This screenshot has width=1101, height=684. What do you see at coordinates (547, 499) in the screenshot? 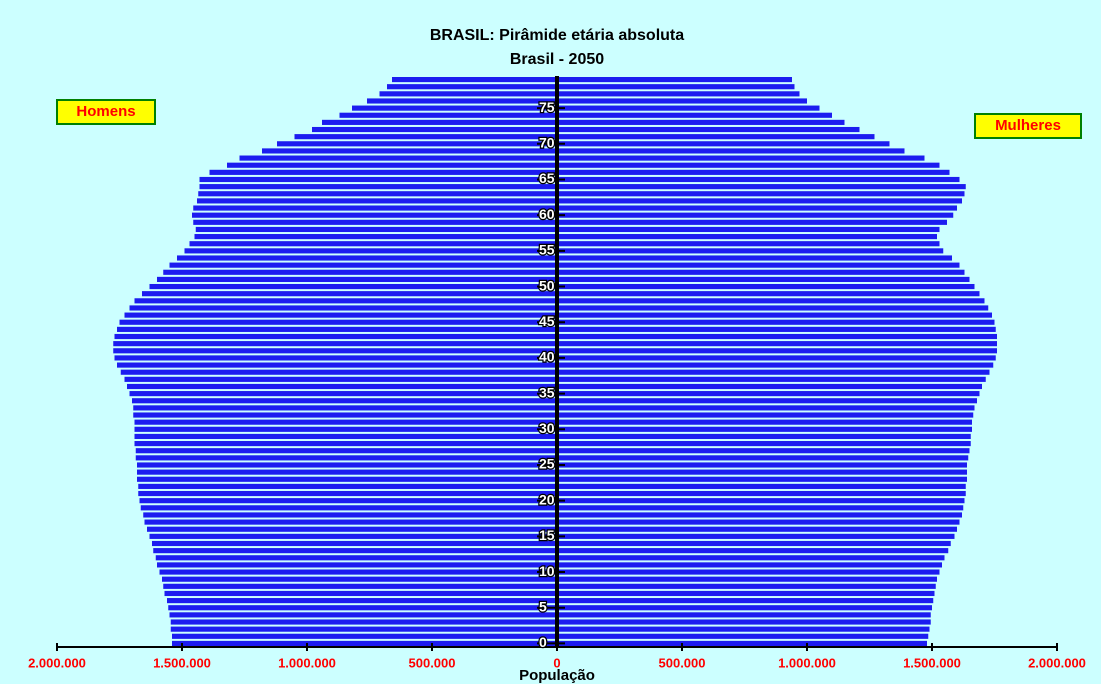
I see `y-tick-label: 20` at bounding box center [547, 499].